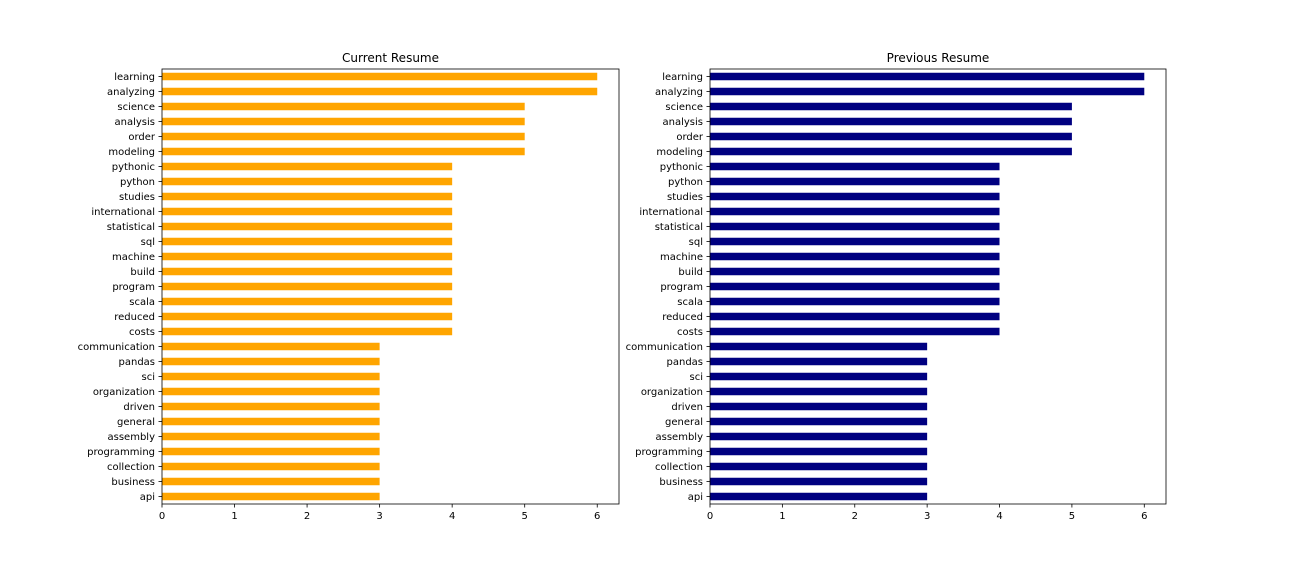 Image resolution: width=1296 pixels, height=576 pixels. What do you see at coordinates (390, 58) in the screenshot?
I see `chart-title: Current Resume` at bounding box center [390, 58].